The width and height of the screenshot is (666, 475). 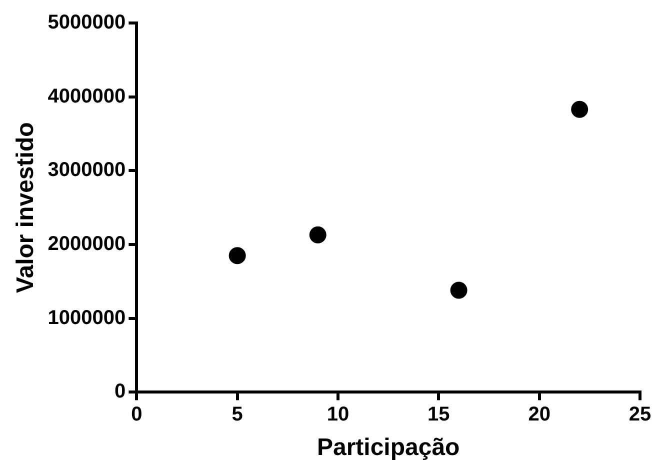 I want to click on y-tick-label: 2000000, so click(x=87, y=244).